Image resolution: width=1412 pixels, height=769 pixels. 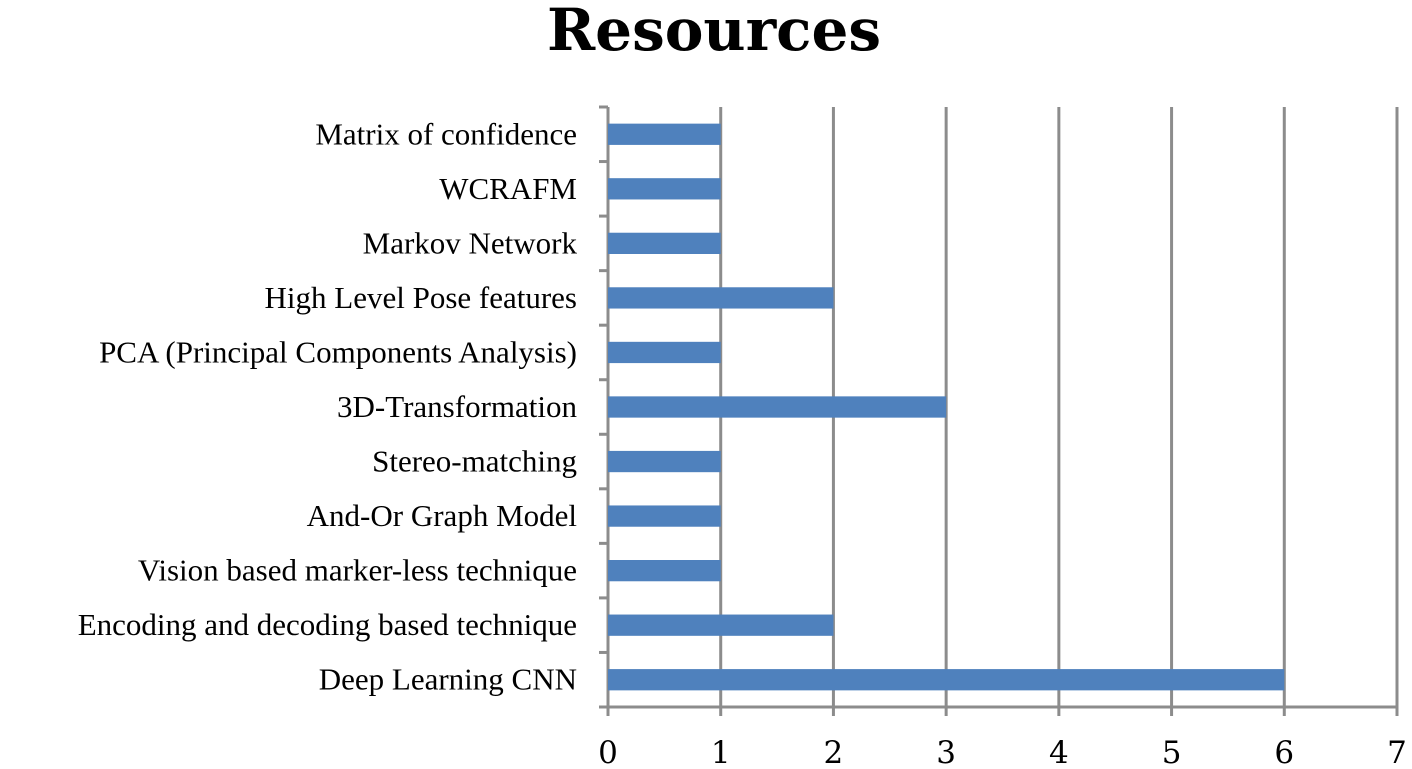 I want to click on category-label: WCRAFM, so click(x=508, y=188).